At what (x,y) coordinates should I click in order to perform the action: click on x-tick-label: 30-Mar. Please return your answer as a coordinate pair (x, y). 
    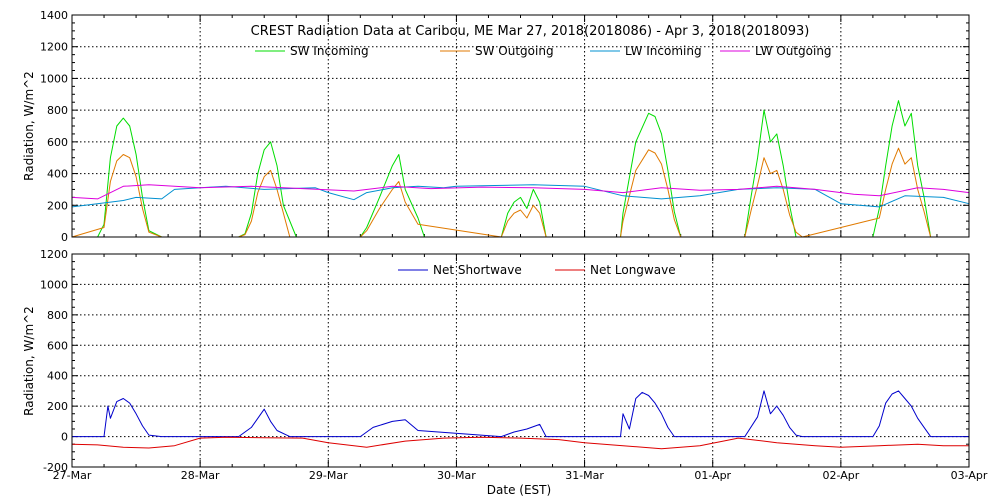
    Looking at the image, I should click on (456, 475).